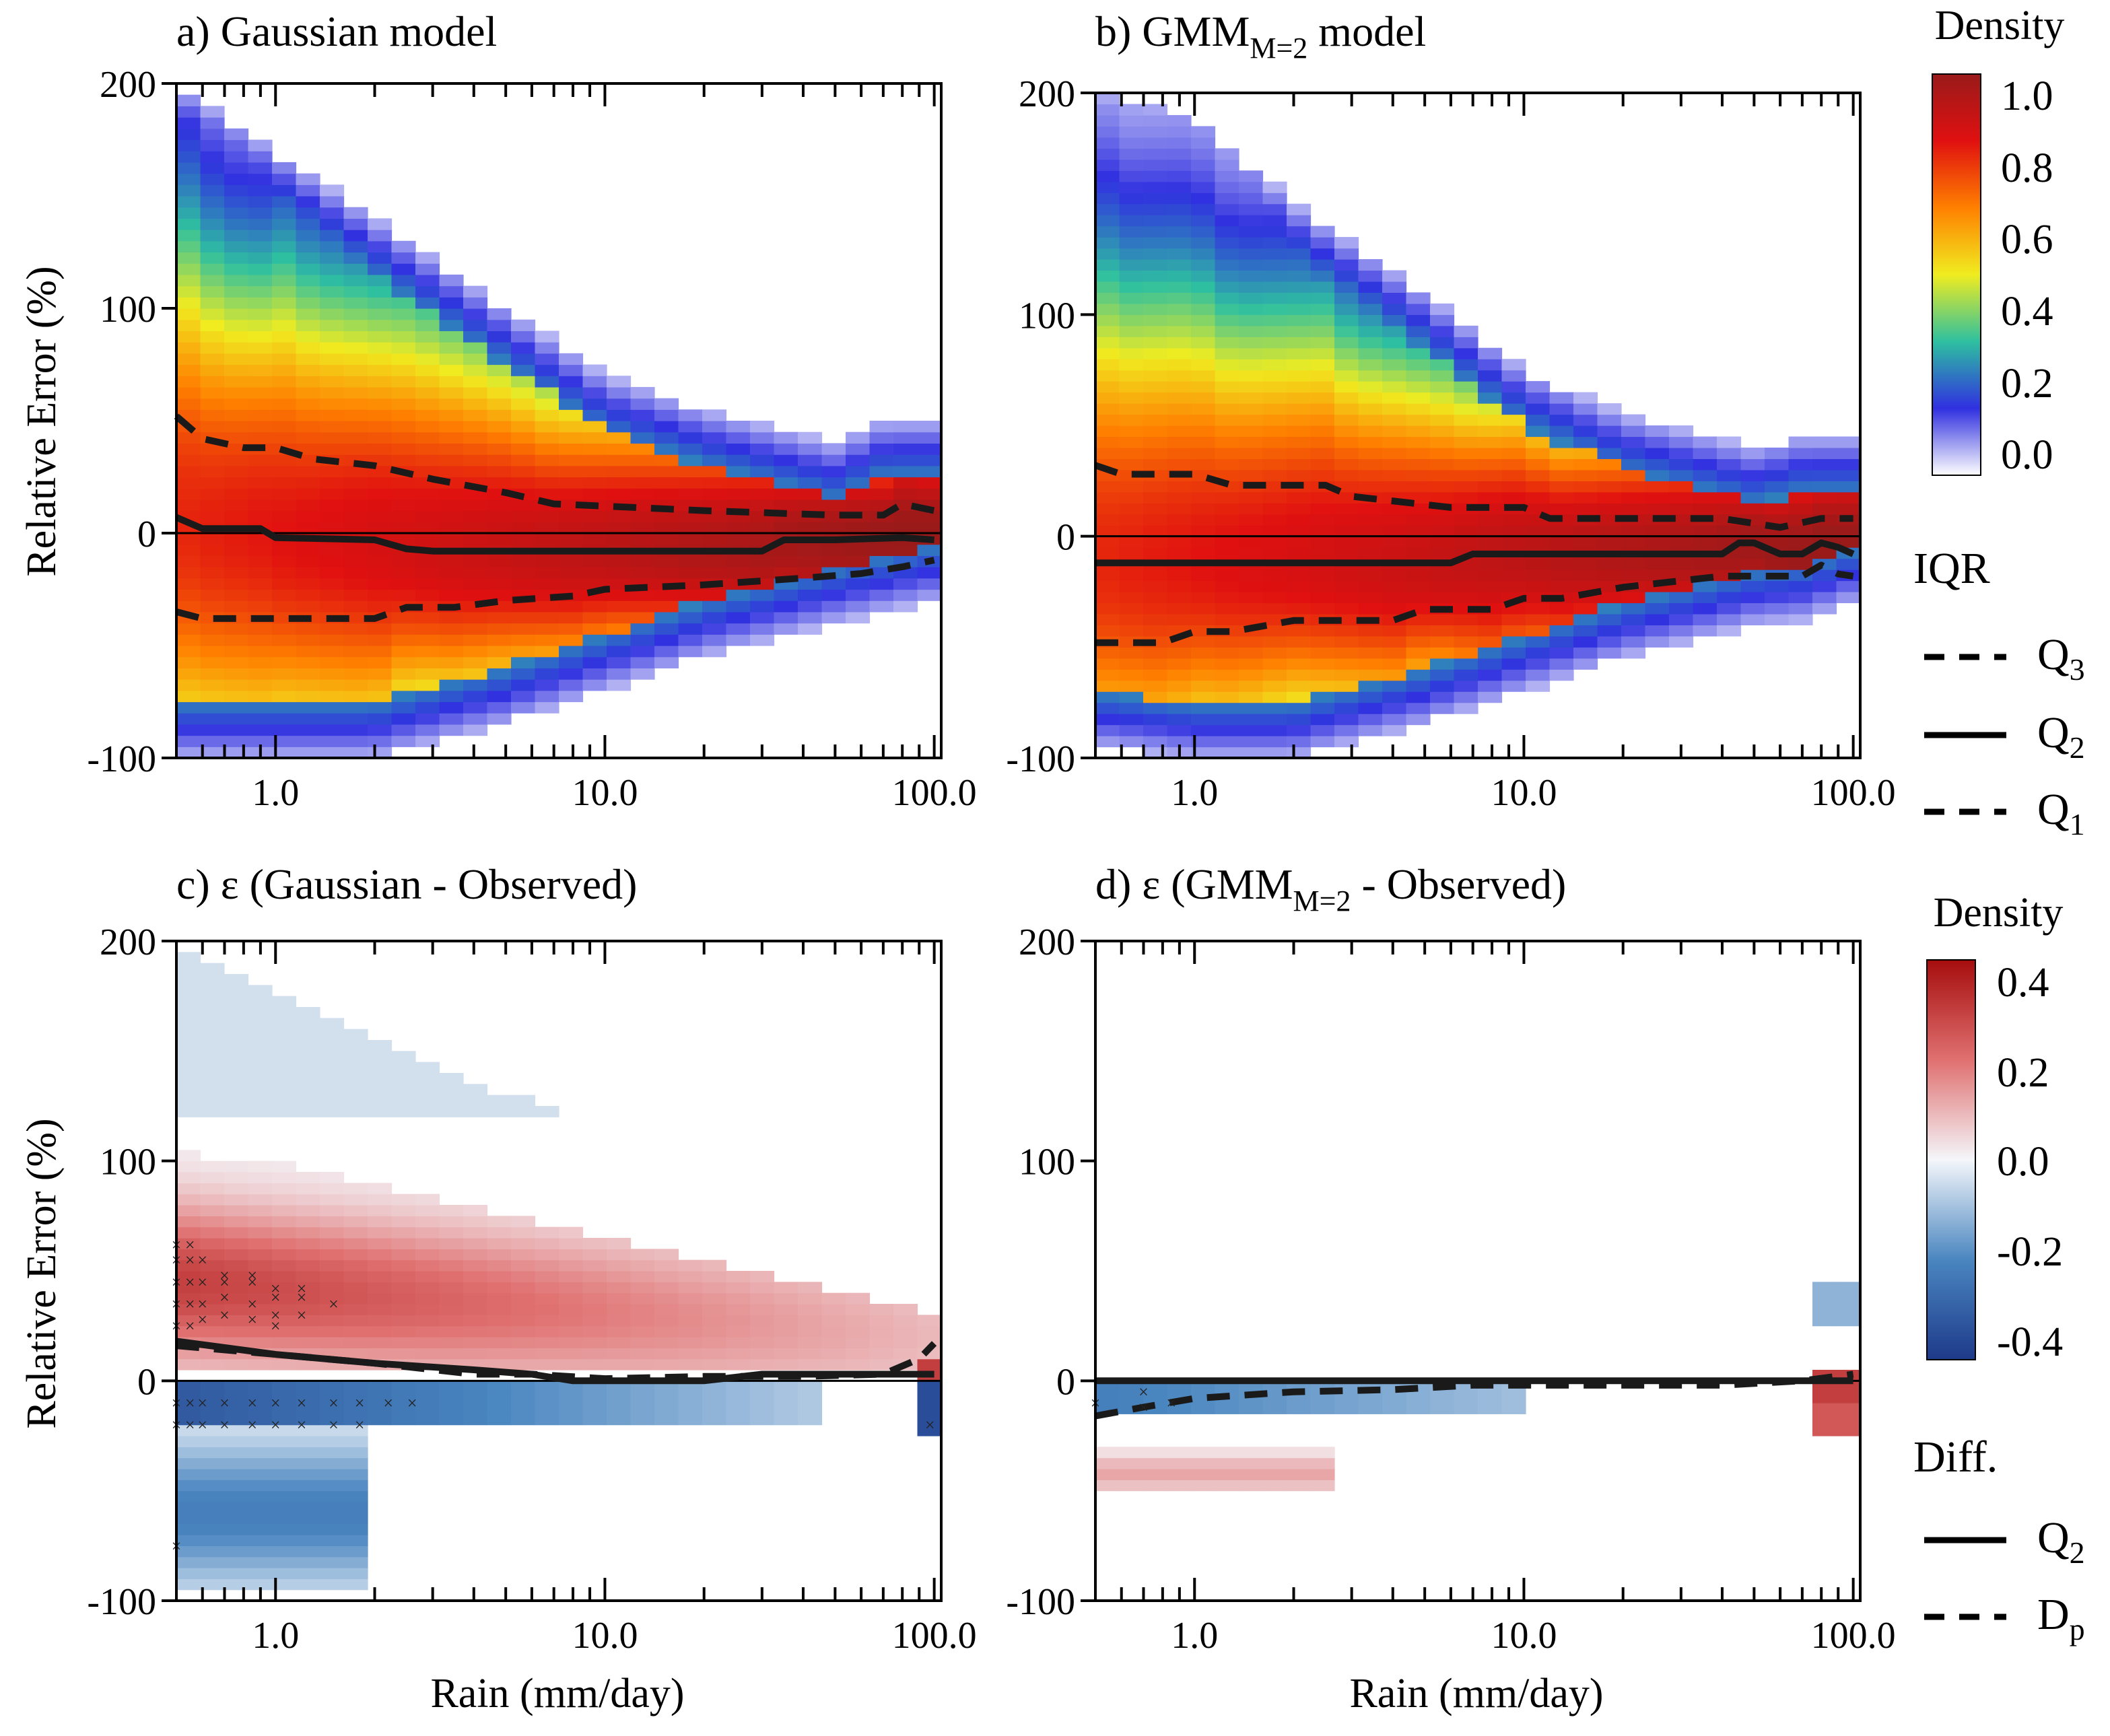 The image size is (2110, 1736). Describe the element at coordinates (1047, 316) in the screenshot. I see `panel-b-ytick-100: 100` at that location.